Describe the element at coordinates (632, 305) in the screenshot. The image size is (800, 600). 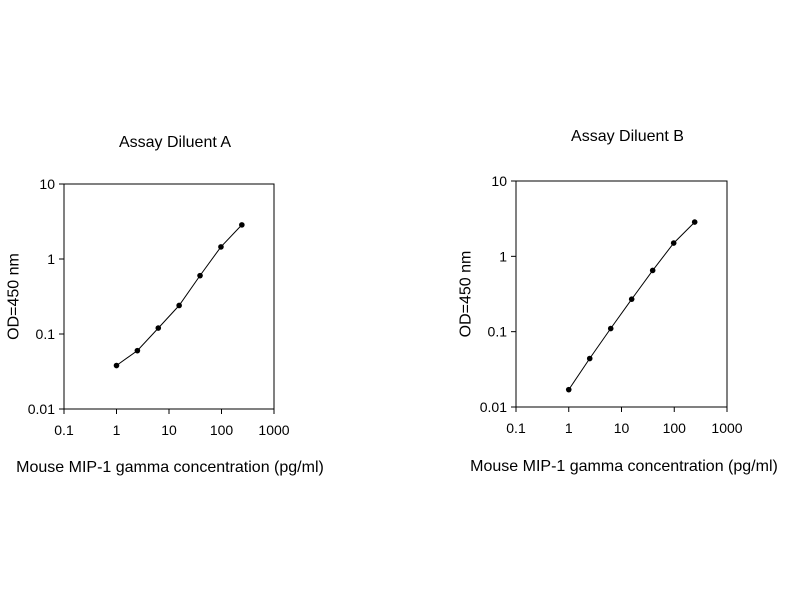
I see `series-line` at that location.